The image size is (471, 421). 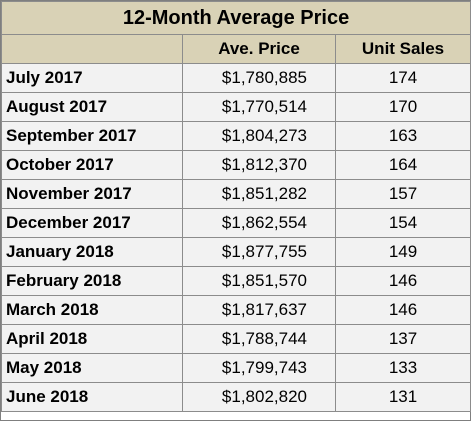 I want to click on table-row: March 2018 $1,817,637 146, so click(x=236, y=310).